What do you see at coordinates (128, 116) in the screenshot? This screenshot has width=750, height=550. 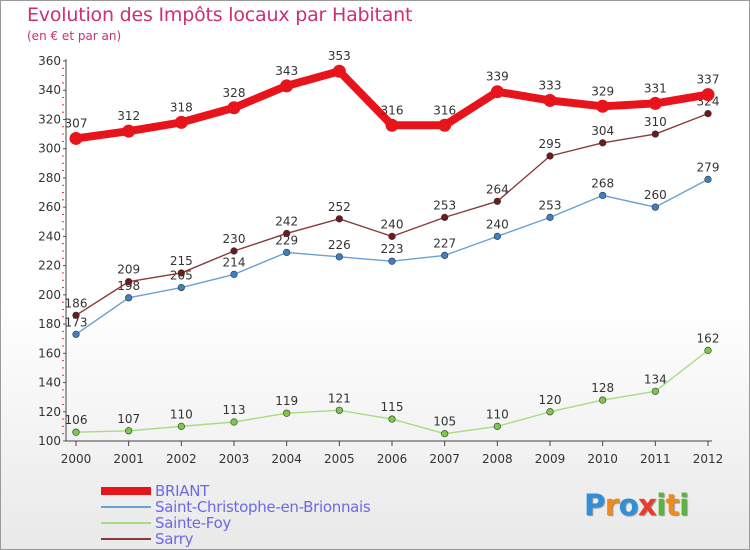 I see `data-label: 312` at bounding box center [128, 116].